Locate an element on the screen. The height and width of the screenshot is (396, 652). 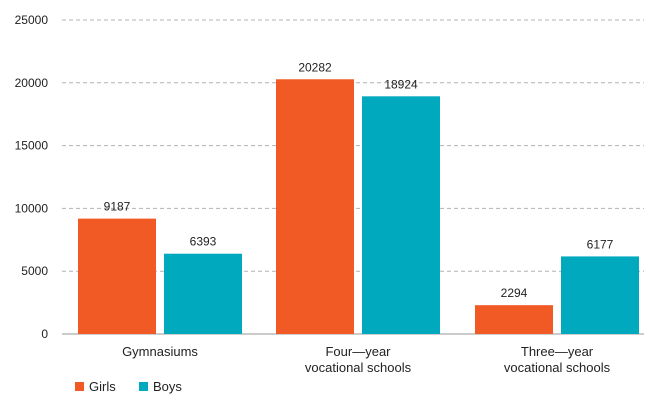
y-tick-label: 20000 is located at coordinates (32, 83).